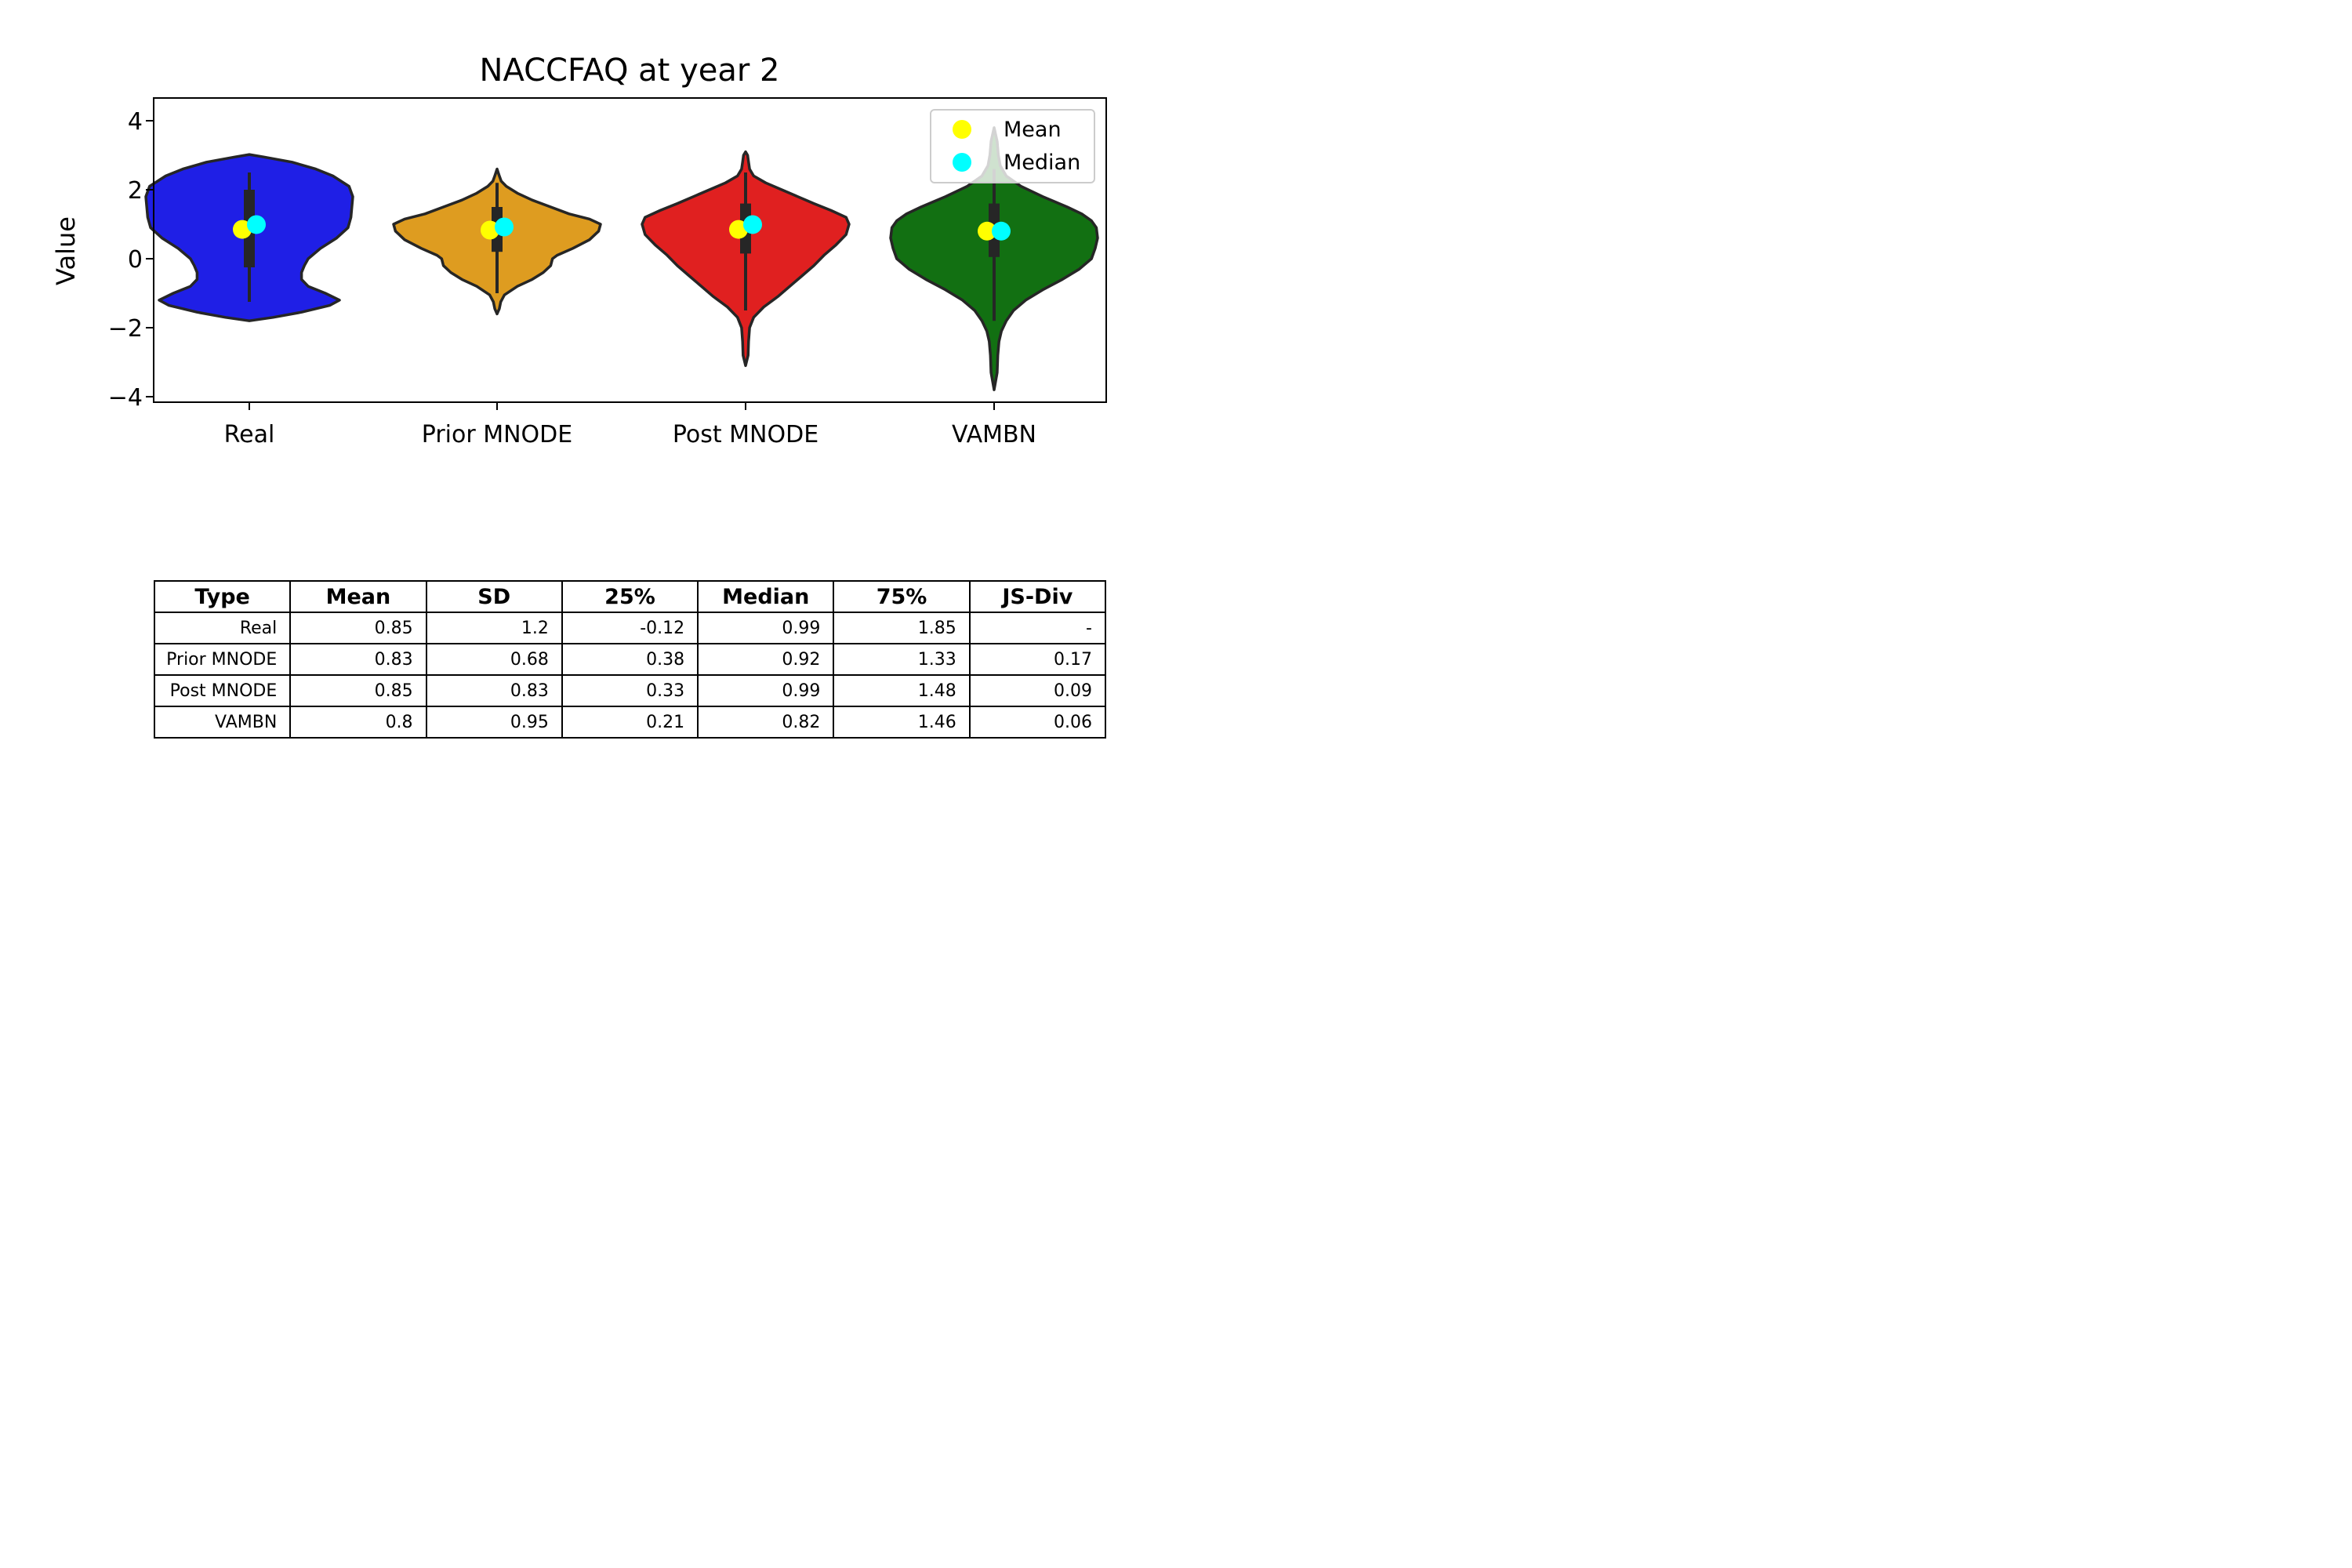 This screenshot has height=1568, width=2352. Describe the element at coordinates (222, 722) in the screenshot. I see `cell-type: VAMBN` at that location.